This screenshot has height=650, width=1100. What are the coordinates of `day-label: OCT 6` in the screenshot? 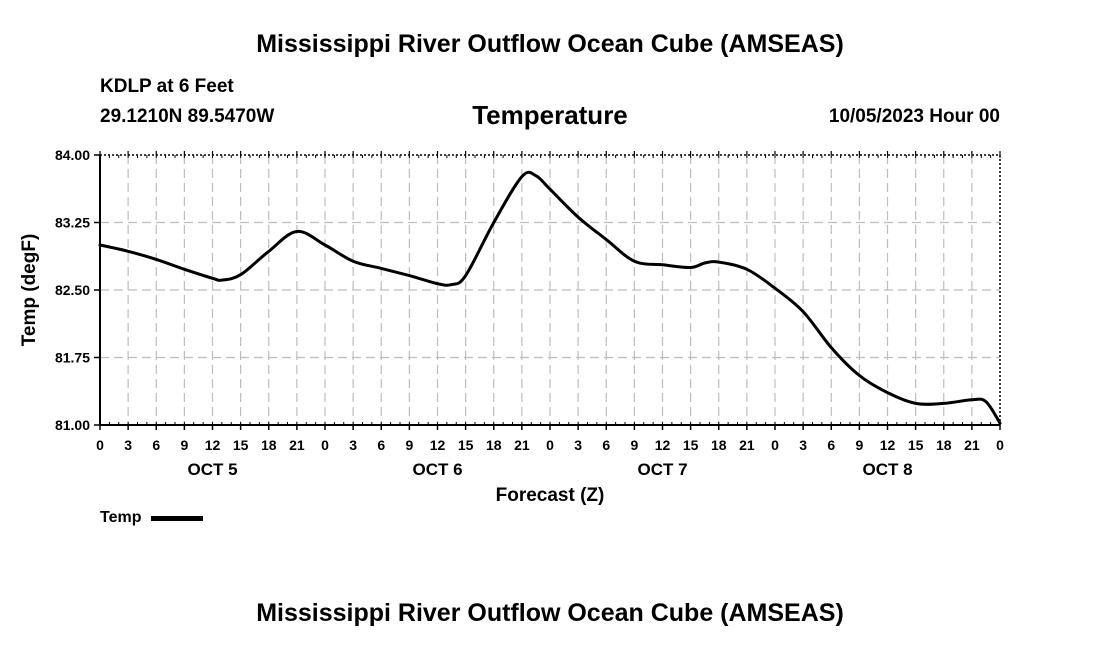 It's located at (437, 469).